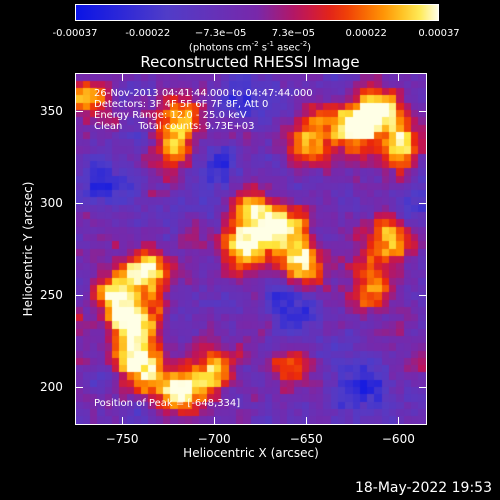 This screenshot has width=500, height=500. What do you see at coordinates (398, 439) in the screenshot?
I see `x-tick-label: −600` at bounding box center [398, 439].